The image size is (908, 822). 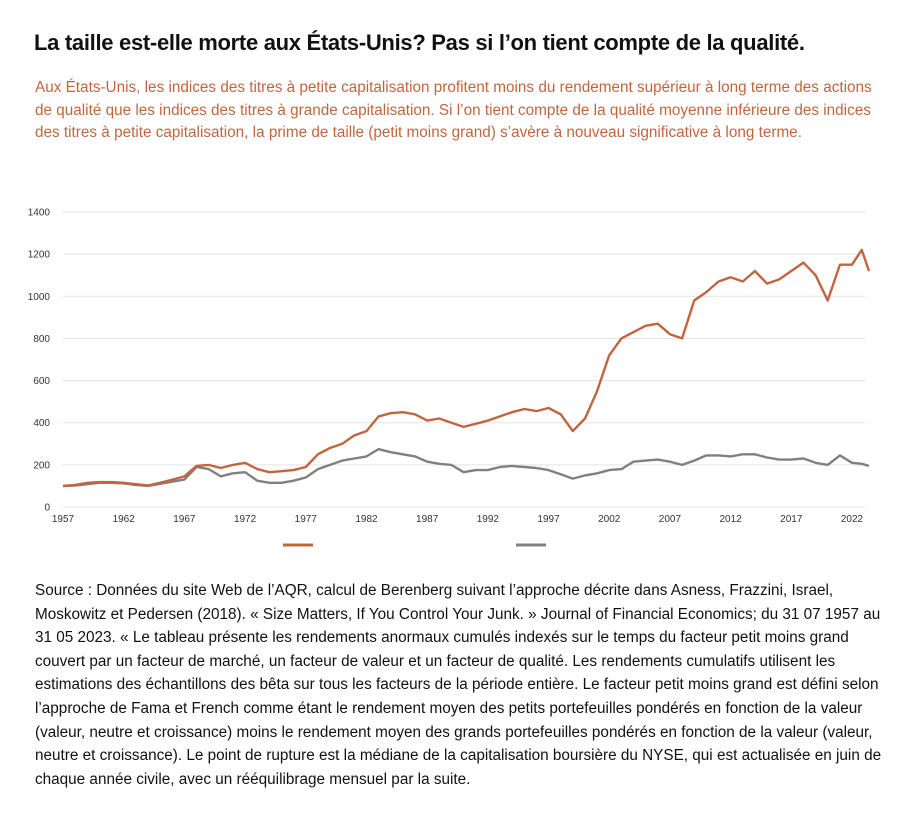 I want to click on x-tick-label: 2007, so click(x=670, y=519).